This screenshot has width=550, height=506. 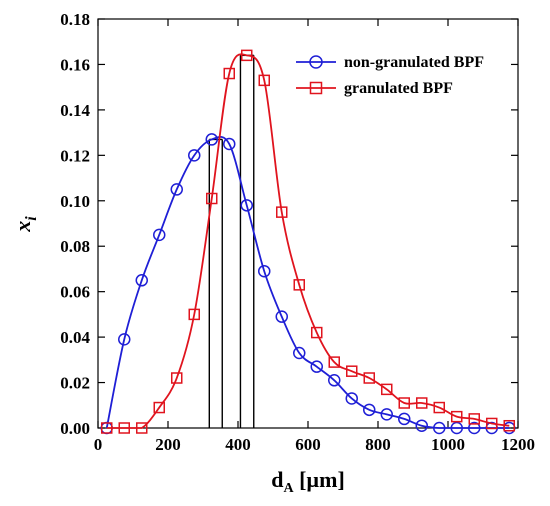 I want to click on y-tick-label: 0.12, so click(x=75, y=155).